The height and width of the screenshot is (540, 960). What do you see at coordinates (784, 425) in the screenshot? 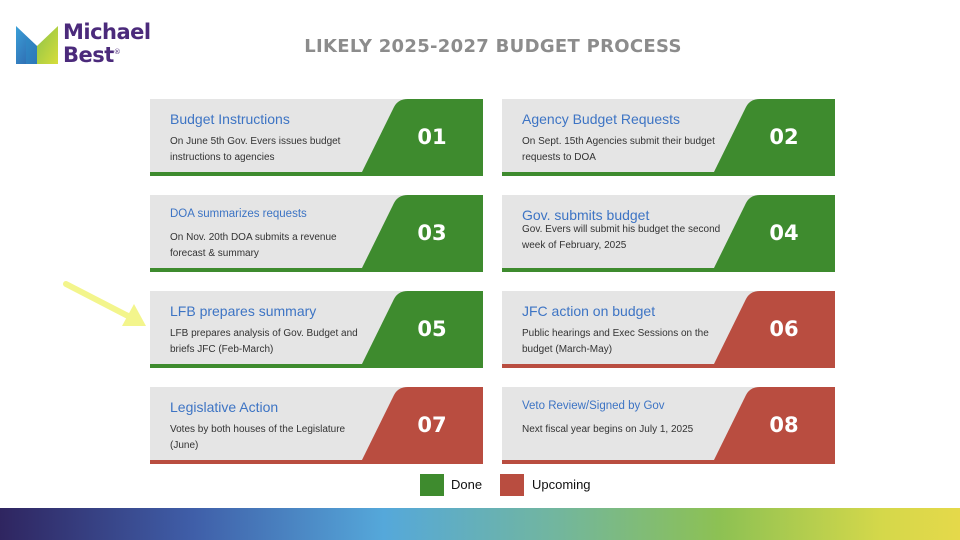
I see `card-number: 08` at bounding box center [784, 425].